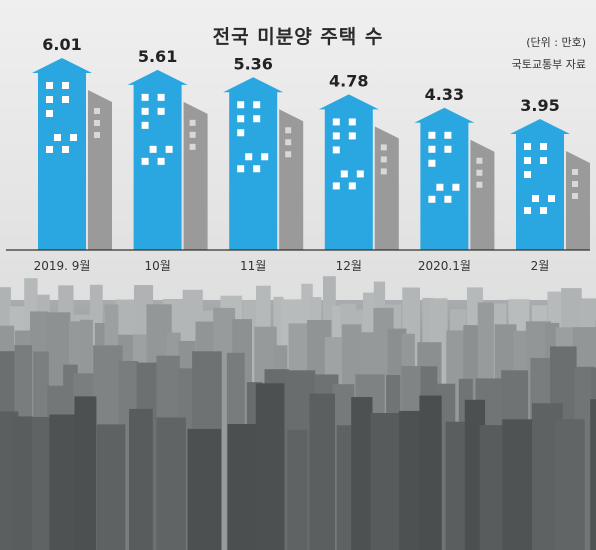 The image size is (596, 550). Describe the element at coordinates (157, 266) in the screenshot. I see `x-tick-label-1: 10월` at that location.